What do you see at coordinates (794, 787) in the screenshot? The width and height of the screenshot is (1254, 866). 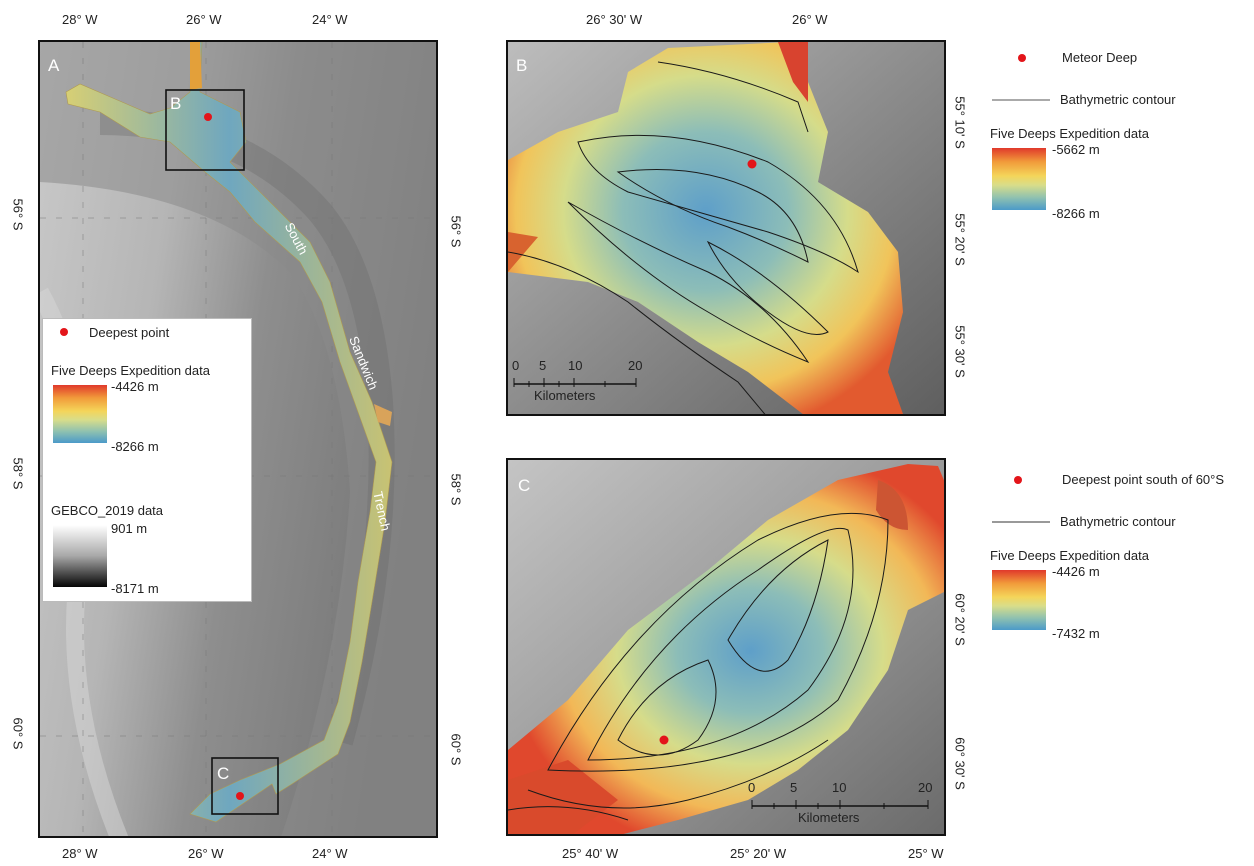 I see `c-scale-5: 5` at bounding box center [794, 787].